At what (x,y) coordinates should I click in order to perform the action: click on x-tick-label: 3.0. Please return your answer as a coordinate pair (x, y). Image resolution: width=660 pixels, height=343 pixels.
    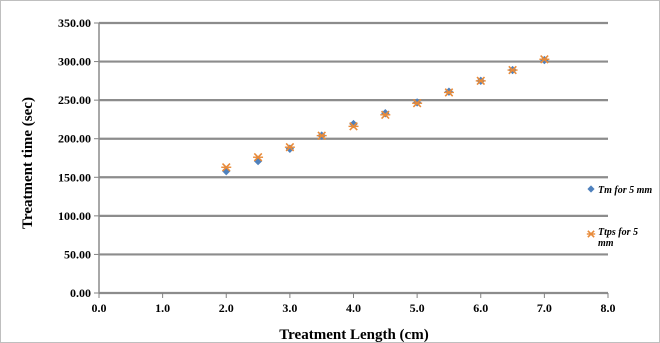
    Looking at the image, I should click on (289, 308).